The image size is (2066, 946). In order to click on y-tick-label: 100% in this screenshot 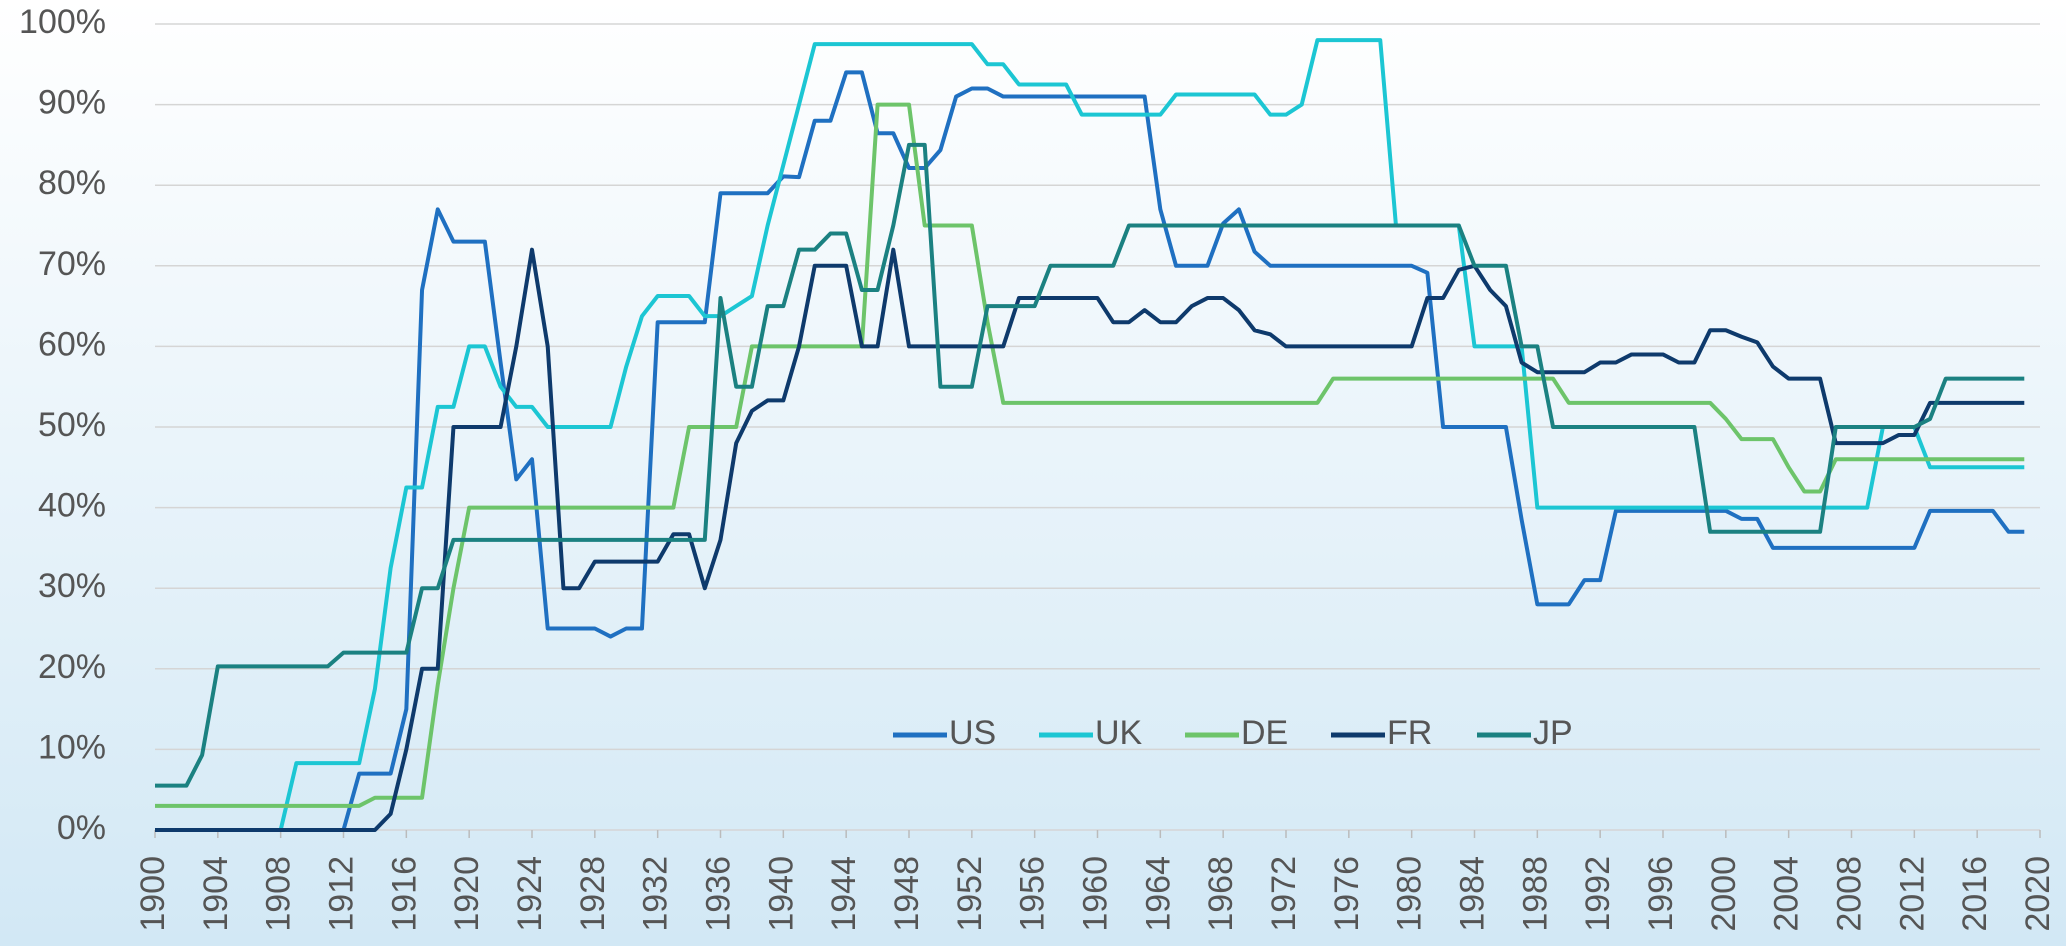, I will do `click(62, 22)`.